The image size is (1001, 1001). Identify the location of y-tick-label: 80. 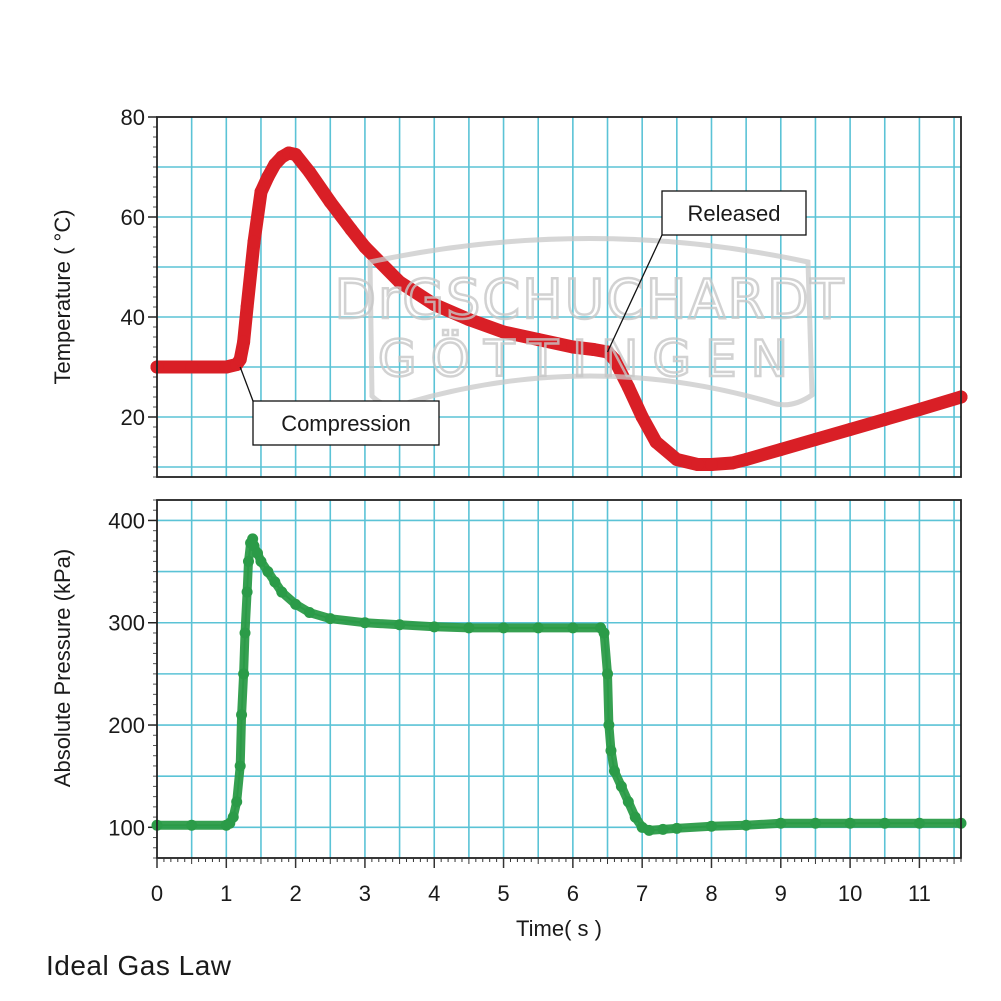
(133, 117).